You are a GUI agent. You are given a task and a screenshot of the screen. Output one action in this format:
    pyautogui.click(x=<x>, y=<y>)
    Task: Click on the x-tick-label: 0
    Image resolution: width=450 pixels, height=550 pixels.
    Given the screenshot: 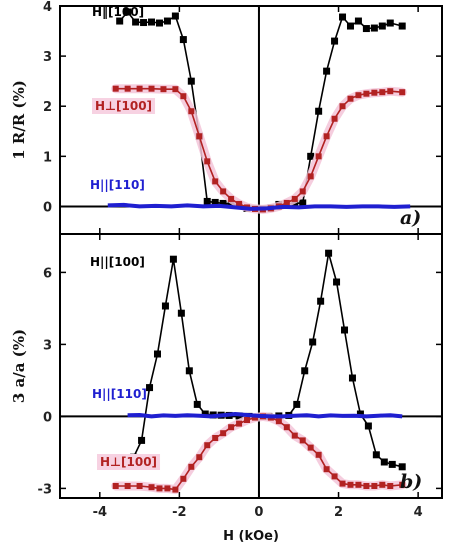 What is the action you would take?
    pyautogui.click(x=258, y=512)
    